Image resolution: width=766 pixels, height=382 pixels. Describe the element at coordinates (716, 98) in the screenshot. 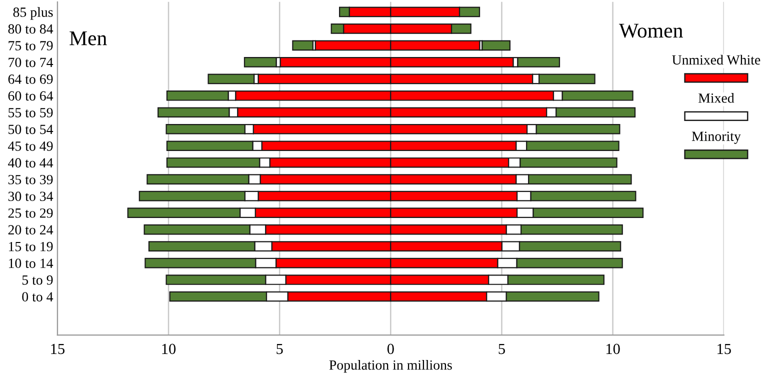

I see `legend-label: Mixed` at that location.